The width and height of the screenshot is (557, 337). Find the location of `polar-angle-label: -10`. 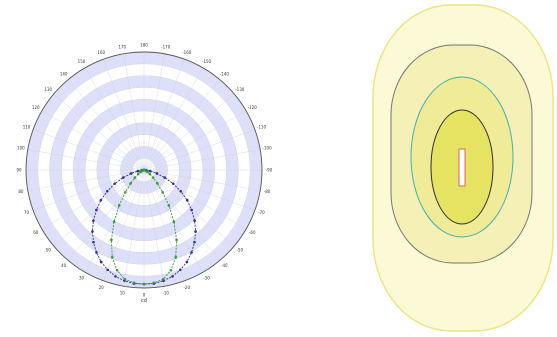

polar-angle-label: -10 is located at coordinates (165, 293).